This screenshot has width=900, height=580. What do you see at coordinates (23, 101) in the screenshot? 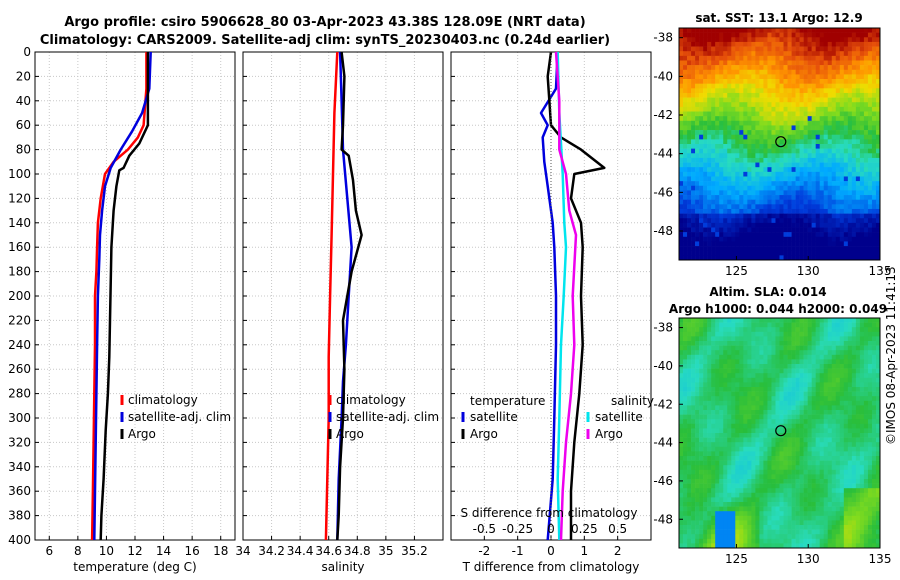
I see `y-tick-label: 40` at bounding box center [23, 101].